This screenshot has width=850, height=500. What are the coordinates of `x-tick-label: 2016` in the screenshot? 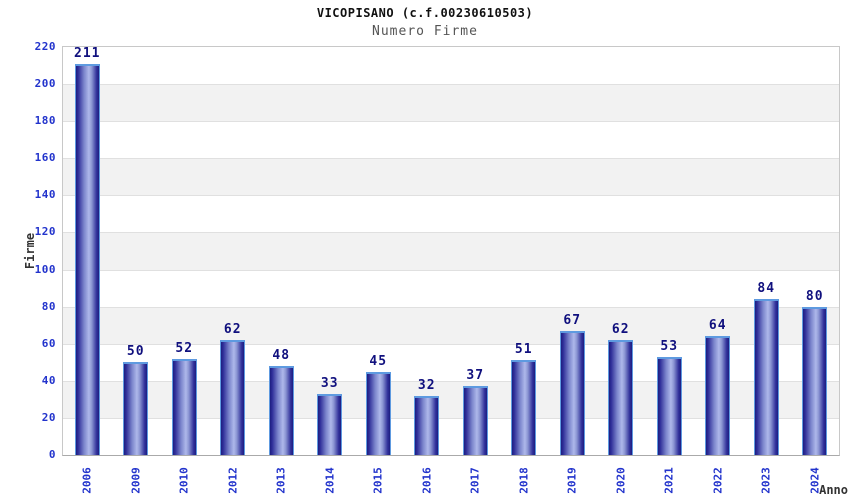 It's located at (427, 480).